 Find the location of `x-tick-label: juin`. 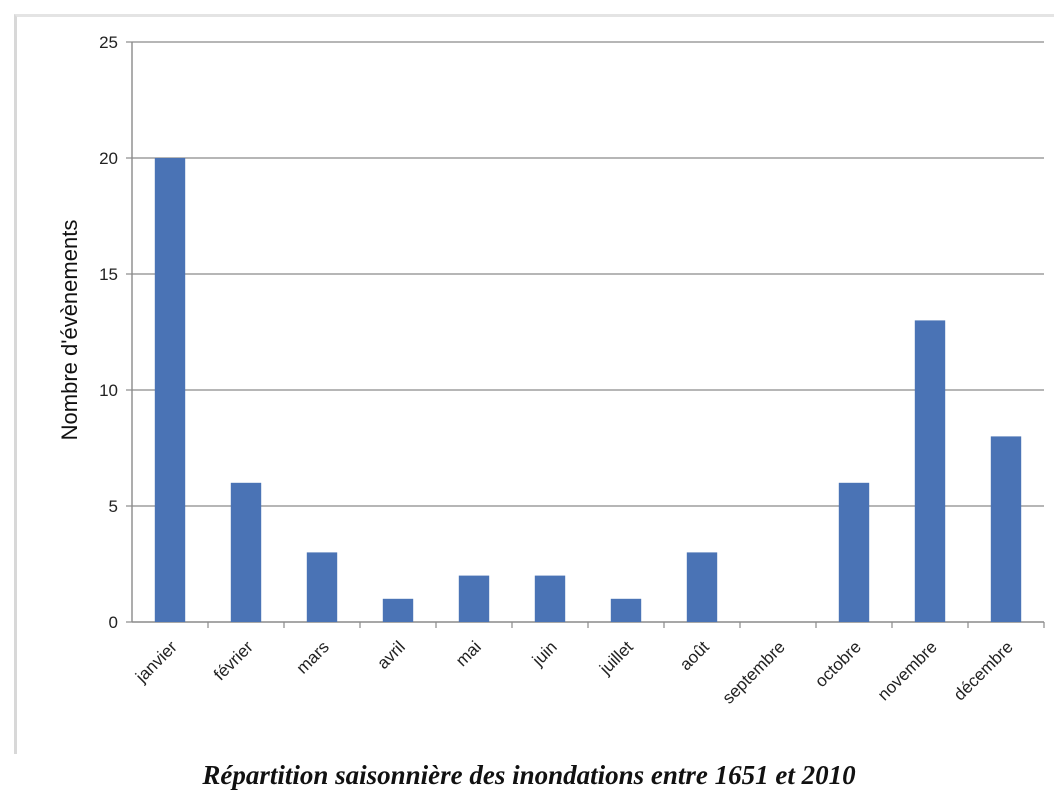

x-tick-label: juin is located at coordinates (544, 653).